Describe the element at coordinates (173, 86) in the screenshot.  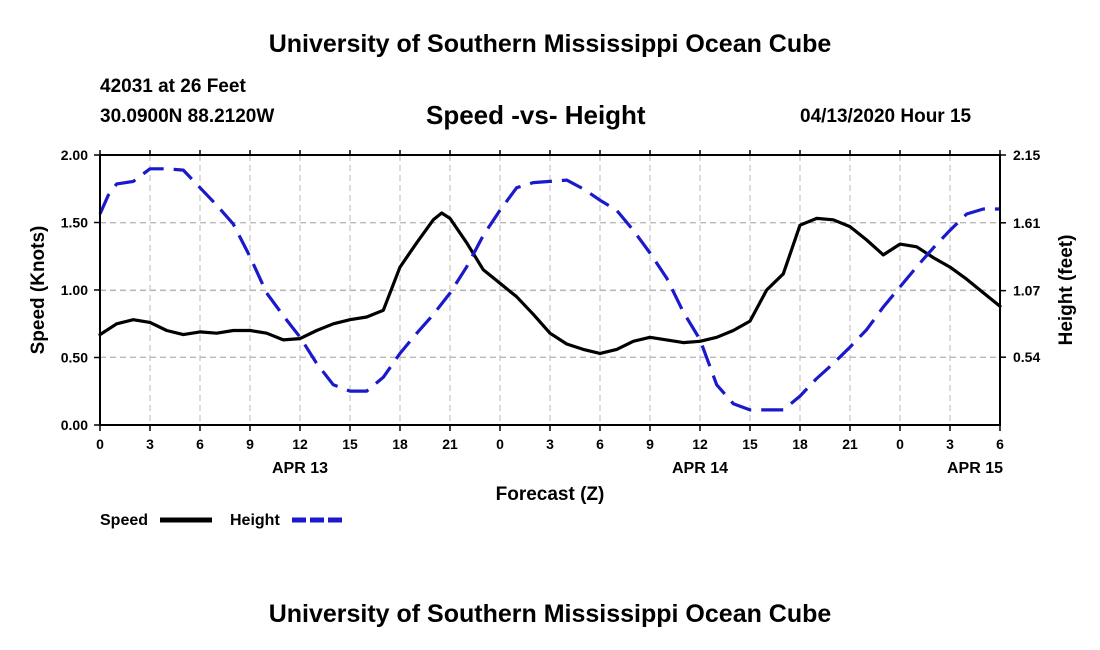
I see `station-label: 42031 at 26 Feet` at that location.